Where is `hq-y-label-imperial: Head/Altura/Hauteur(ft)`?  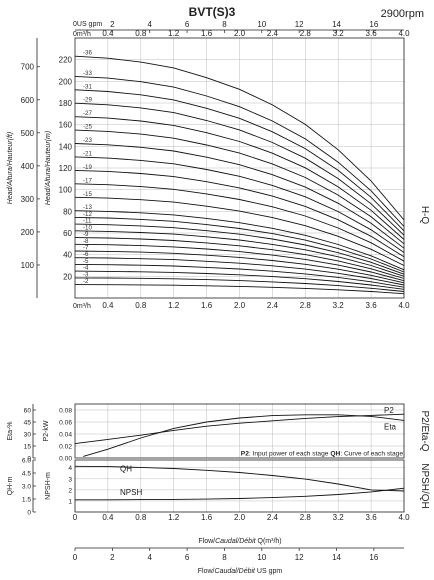 hq-y-label-imperial: Head/Altura/Hauteur(ft) is located at coordinates (10, 168).